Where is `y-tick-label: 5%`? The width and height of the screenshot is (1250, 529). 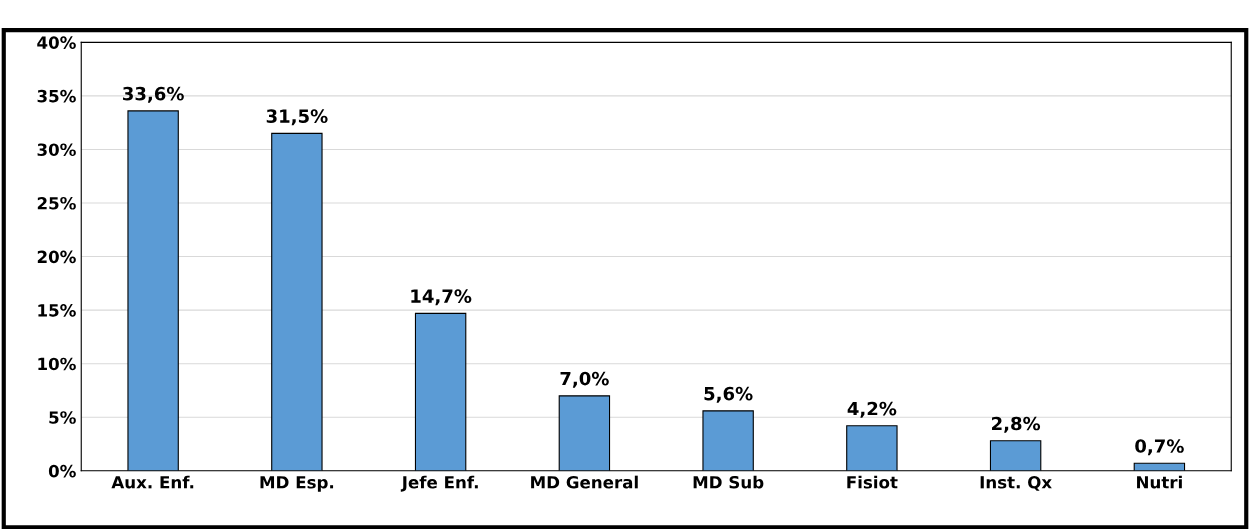 y-tick-label: 5% is located at coordinates (62, 417).